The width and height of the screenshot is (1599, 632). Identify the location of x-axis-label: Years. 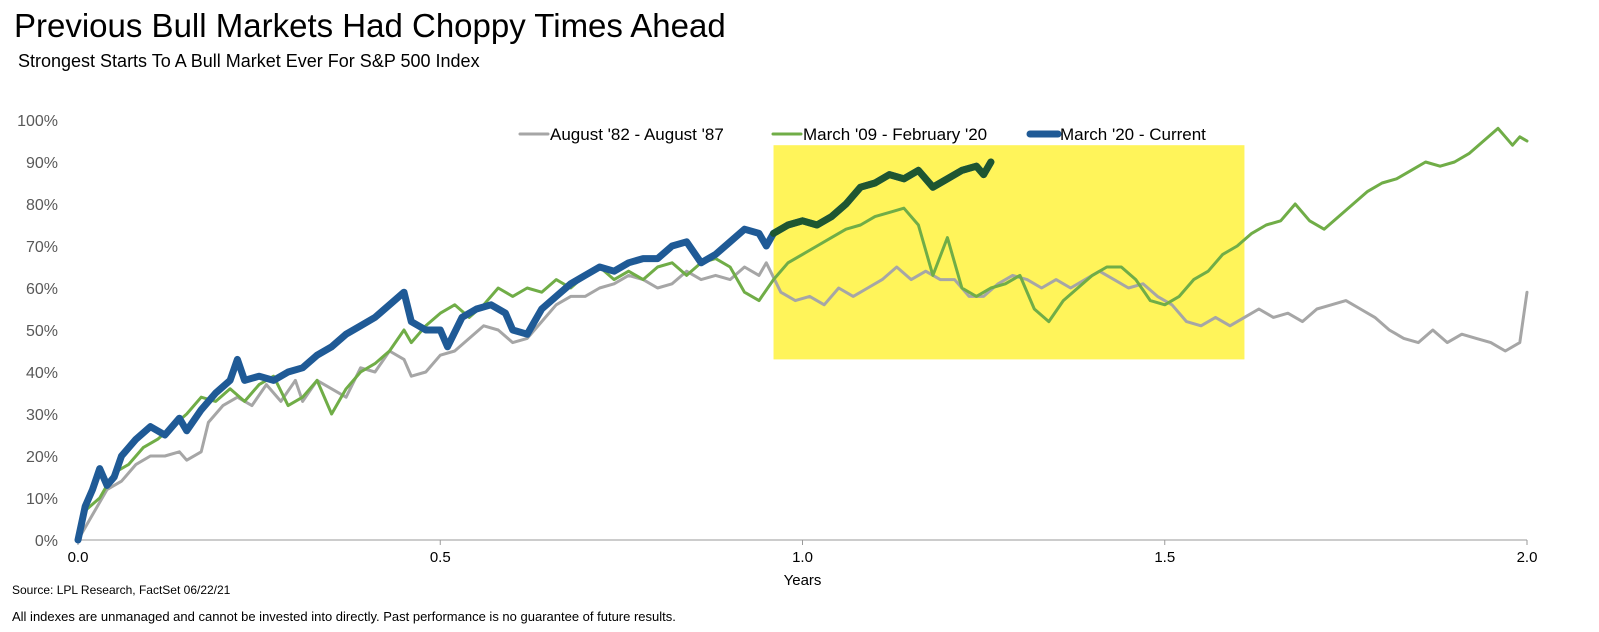
(803, 580).